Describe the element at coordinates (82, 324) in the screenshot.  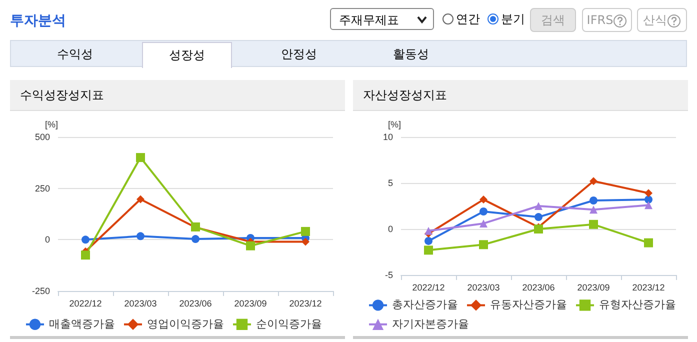
I see `legend-label: 매출액증가율` at that location.